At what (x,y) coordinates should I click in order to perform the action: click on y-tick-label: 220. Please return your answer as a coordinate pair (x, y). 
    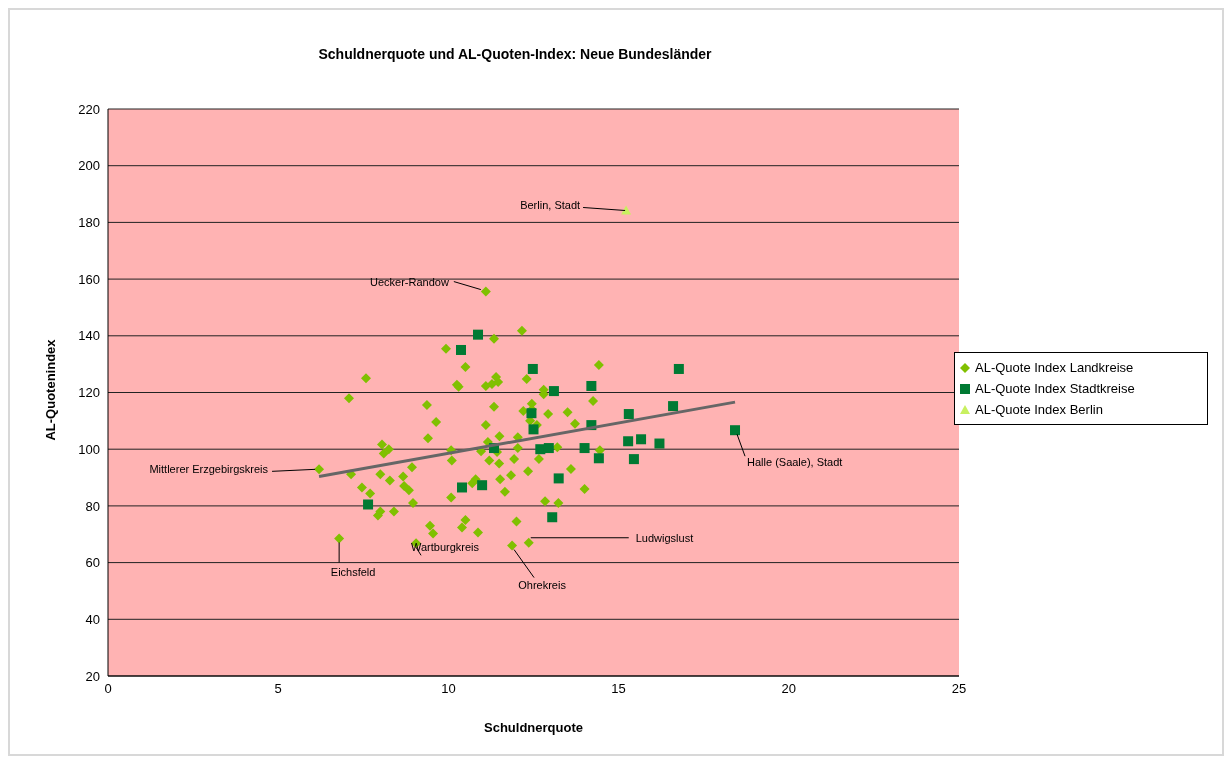
    Looking at the image, I should click on (89, 109).